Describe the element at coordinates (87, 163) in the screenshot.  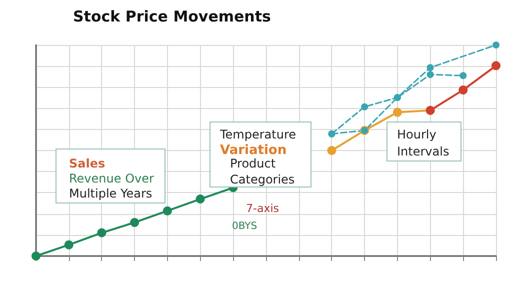
I see `annotation: Sales` at that location.